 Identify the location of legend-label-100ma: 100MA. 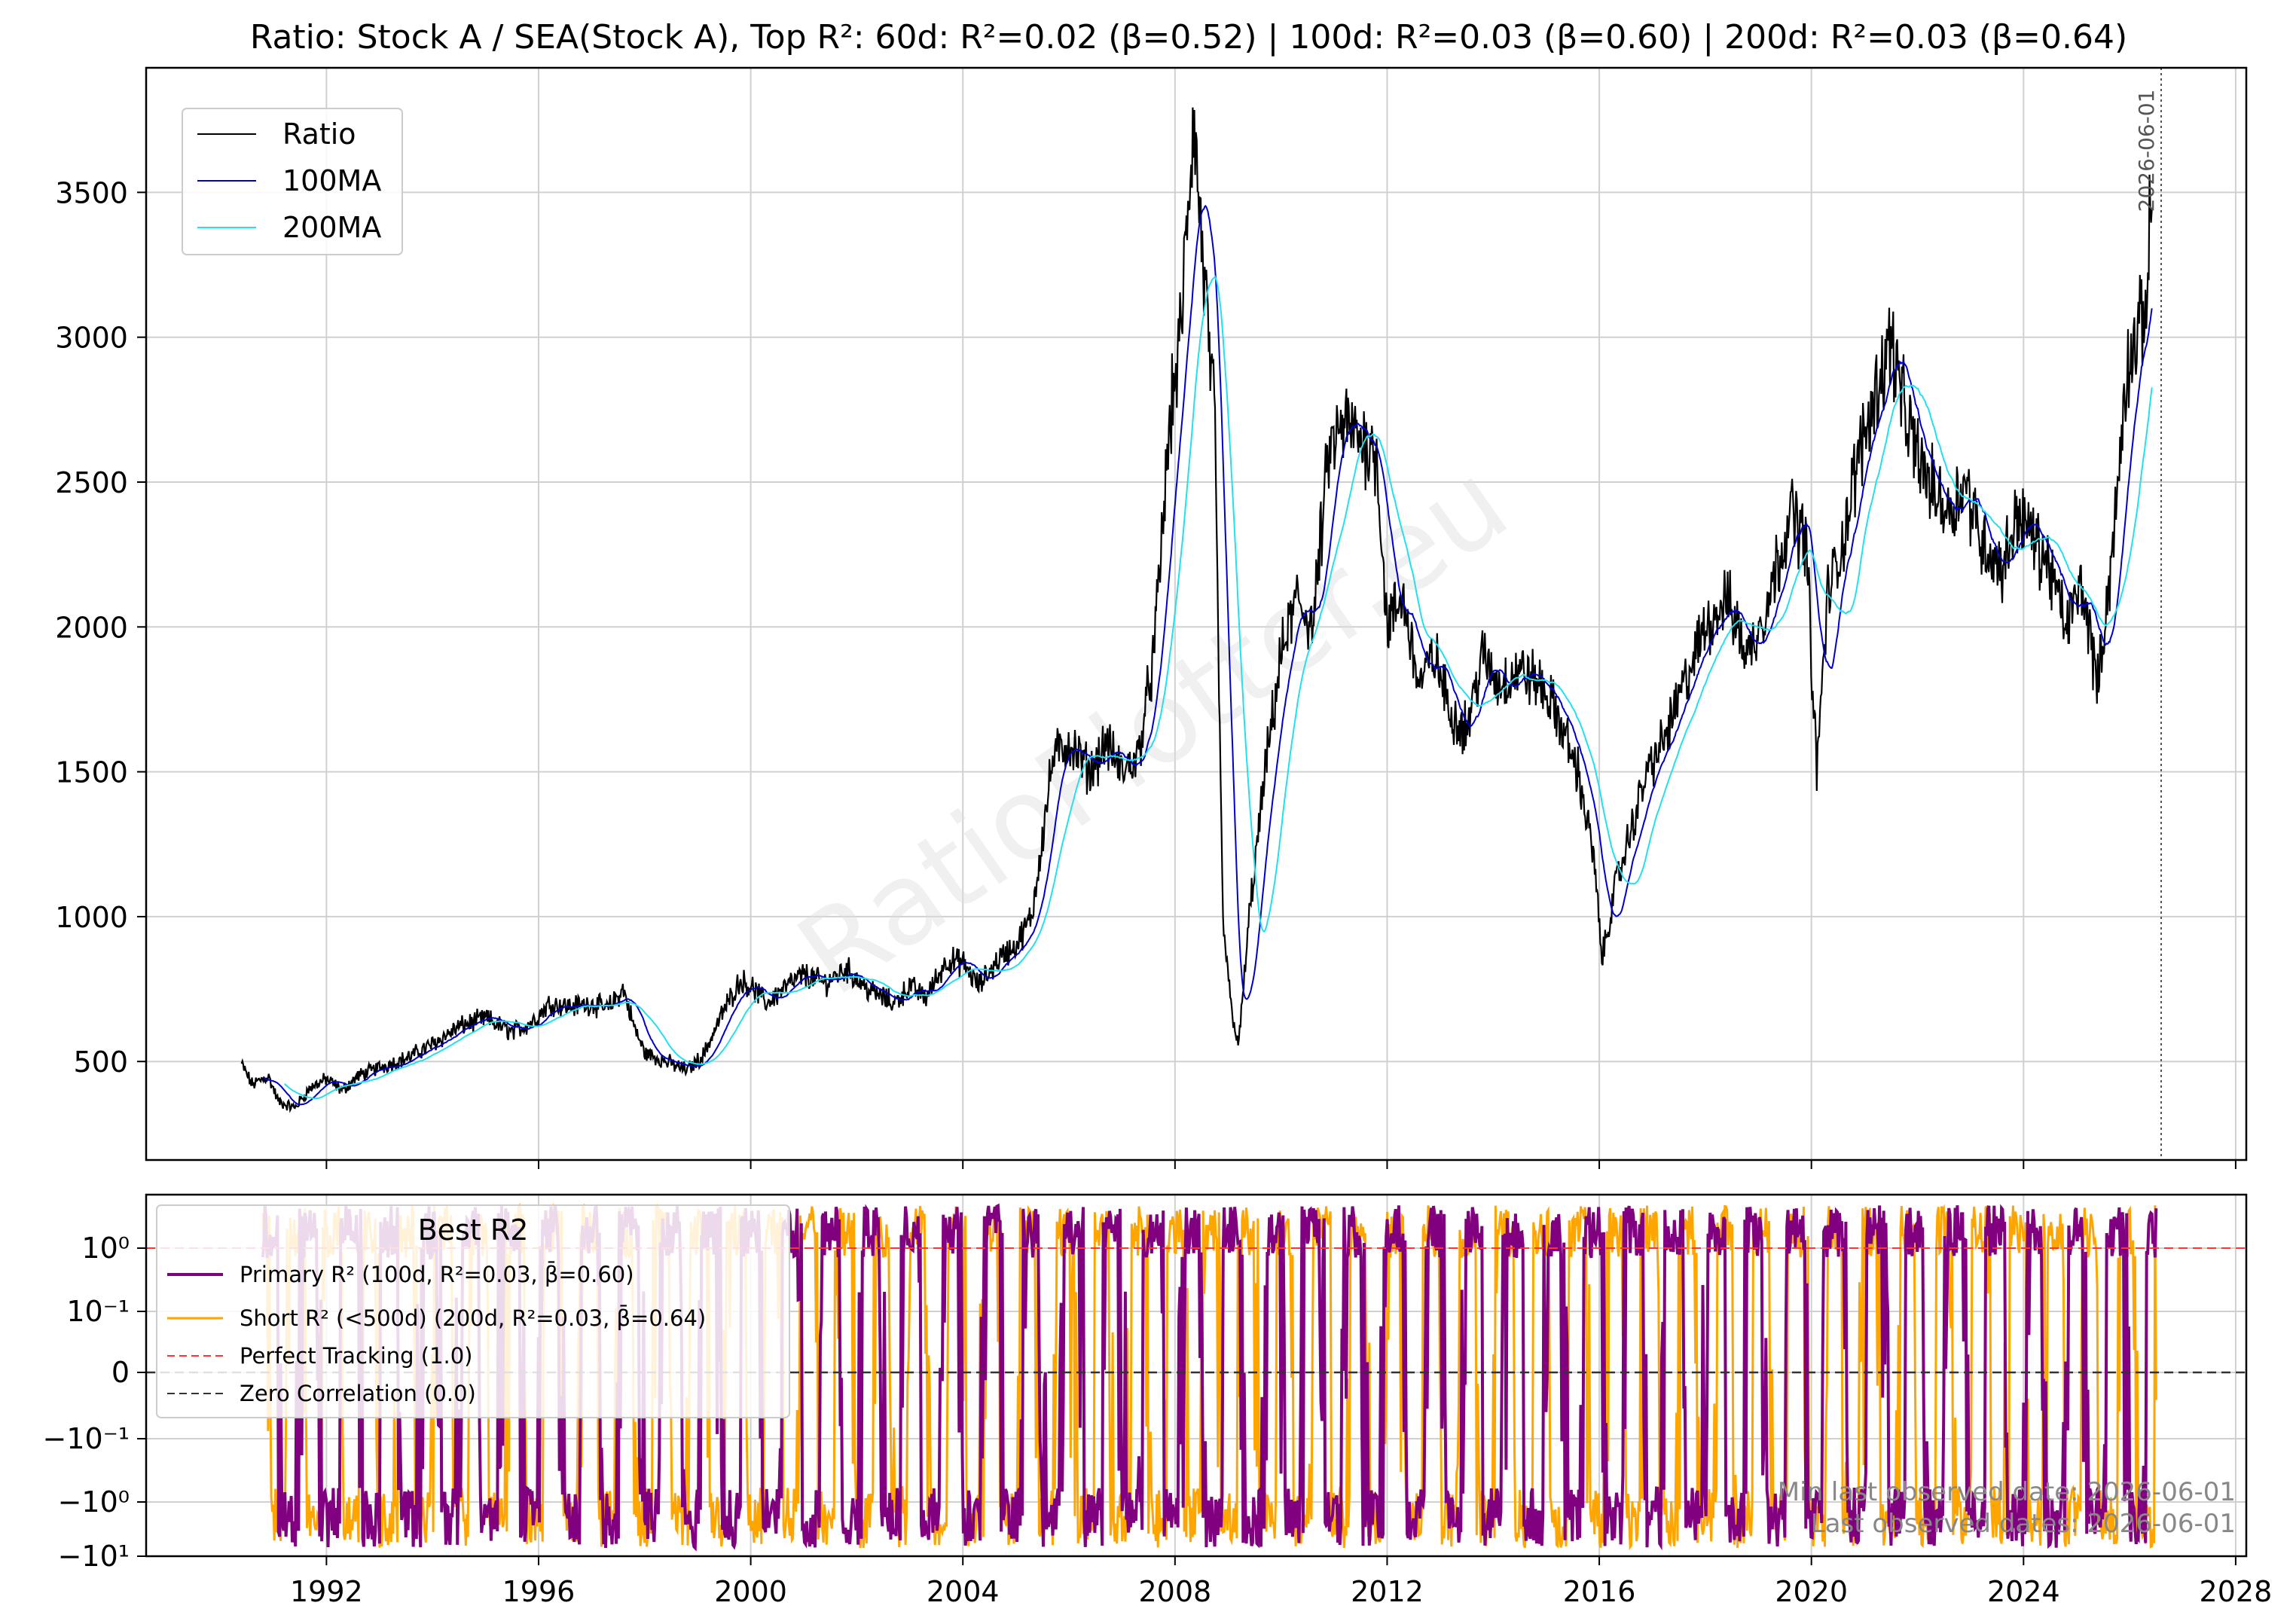
(331, 181).